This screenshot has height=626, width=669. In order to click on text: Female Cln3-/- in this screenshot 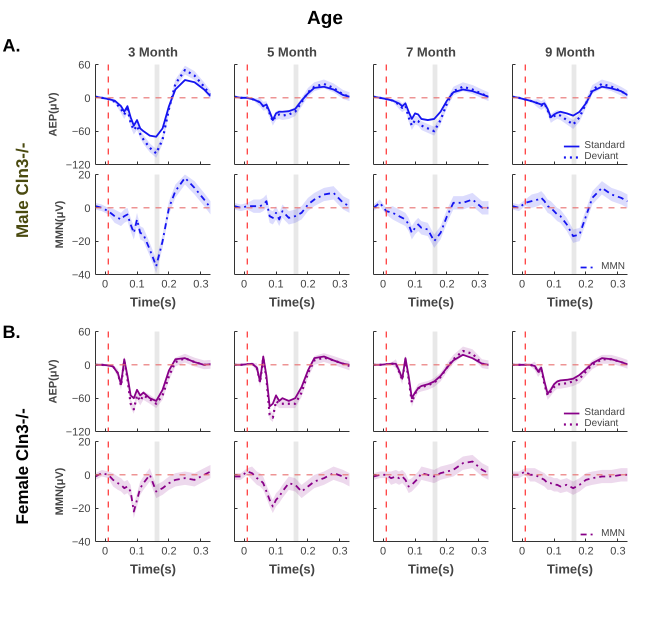, I will do `click(22, 466)`.